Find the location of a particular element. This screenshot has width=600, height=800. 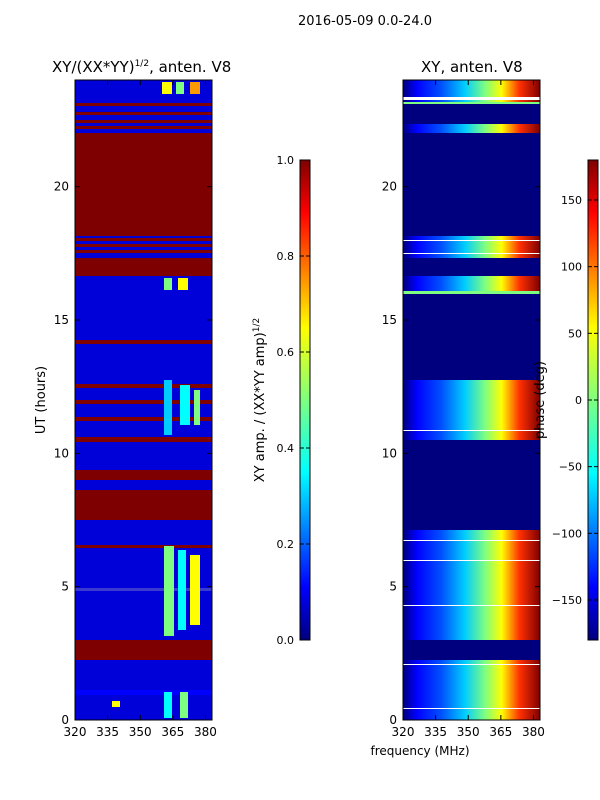

left-x-tick-label: 365 is located at coordinates (172, 732).